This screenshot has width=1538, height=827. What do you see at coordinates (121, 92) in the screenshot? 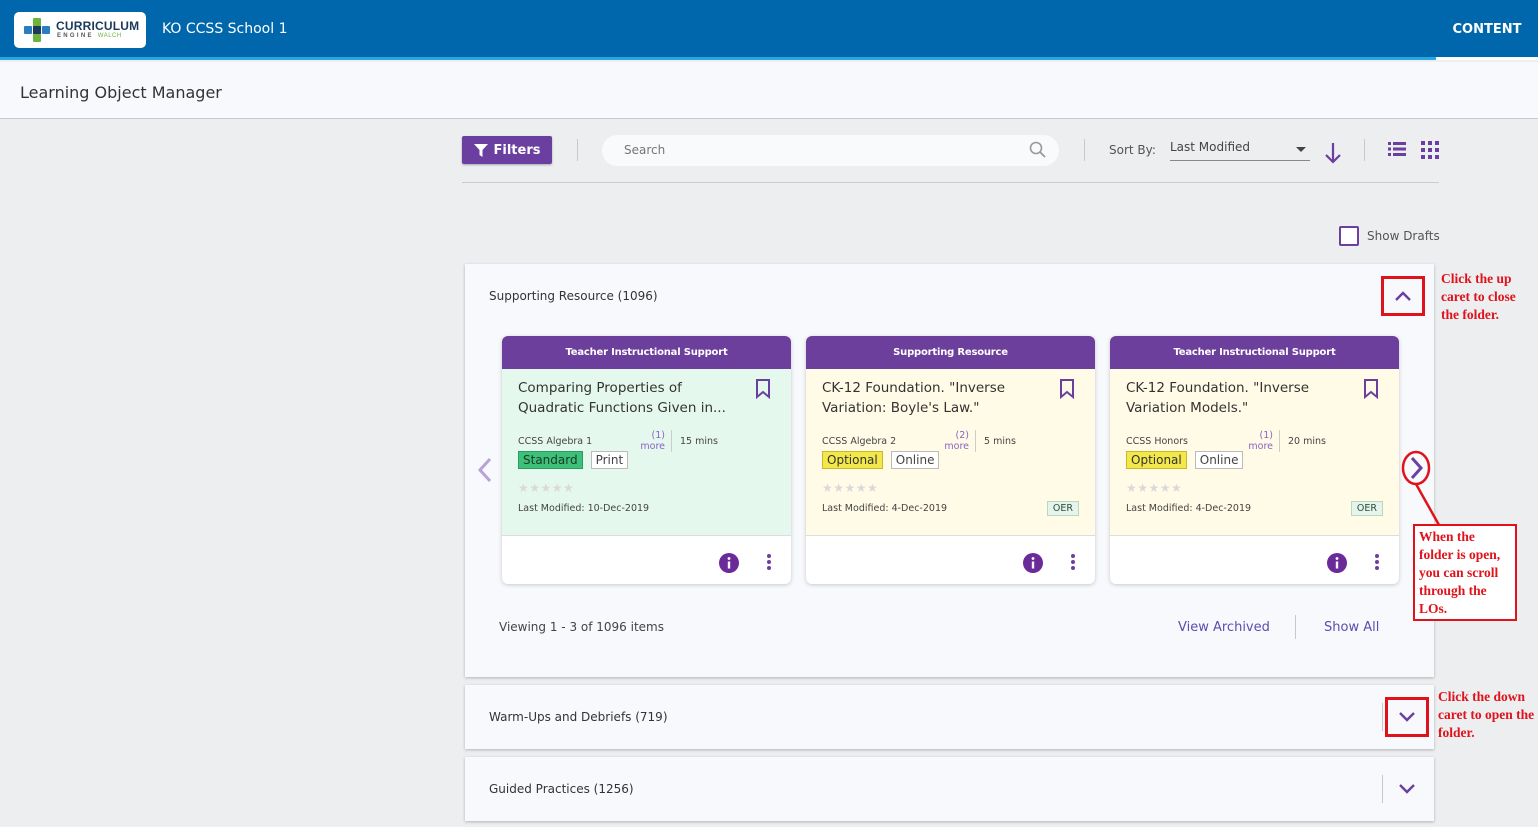
I see `page-title: Learning Object Manager` at bounding box center [121, 92].